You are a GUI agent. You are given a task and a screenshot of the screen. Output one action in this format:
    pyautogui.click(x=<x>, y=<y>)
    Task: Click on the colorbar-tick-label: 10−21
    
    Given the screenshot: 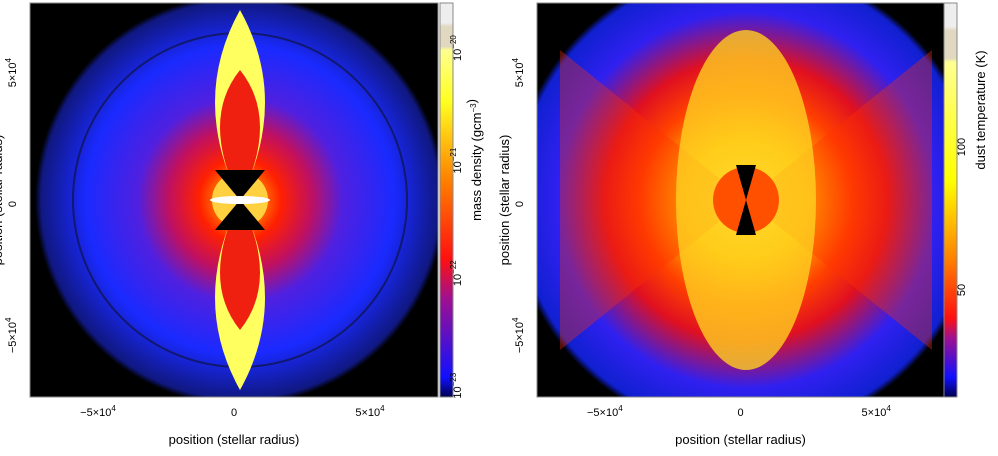 What is the action you would take?
    pyautogui.click(x=456, y=160)
    